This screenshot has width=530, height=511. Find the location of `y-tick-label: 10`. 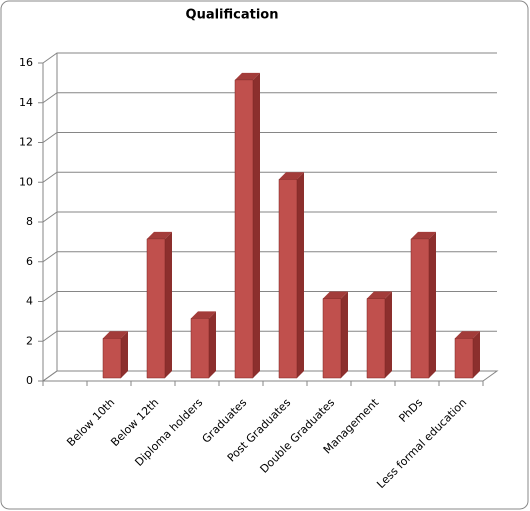

y-tick-label: 10 is located at coordinates (26, 181).